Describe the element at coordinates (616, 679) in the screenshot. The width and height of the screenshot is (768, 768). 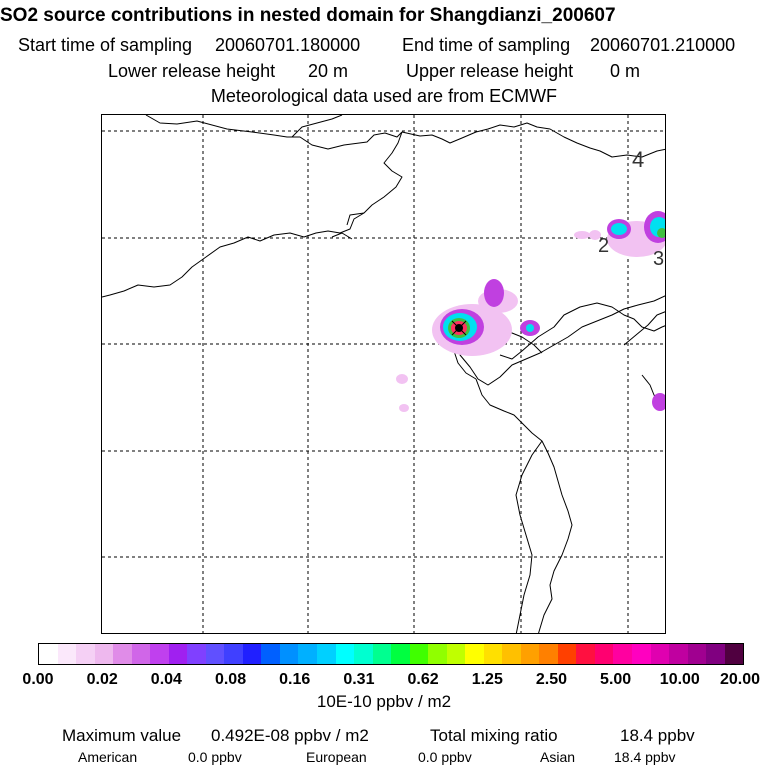
I see `colorbar-tick-label: 5.00` at that location.